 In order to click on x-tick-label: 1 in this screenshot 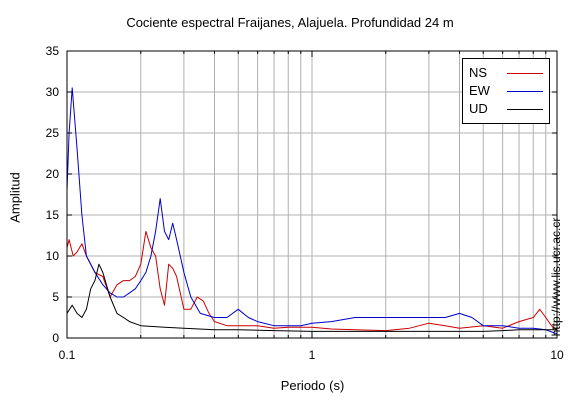, I will do `click(312, 355)`.